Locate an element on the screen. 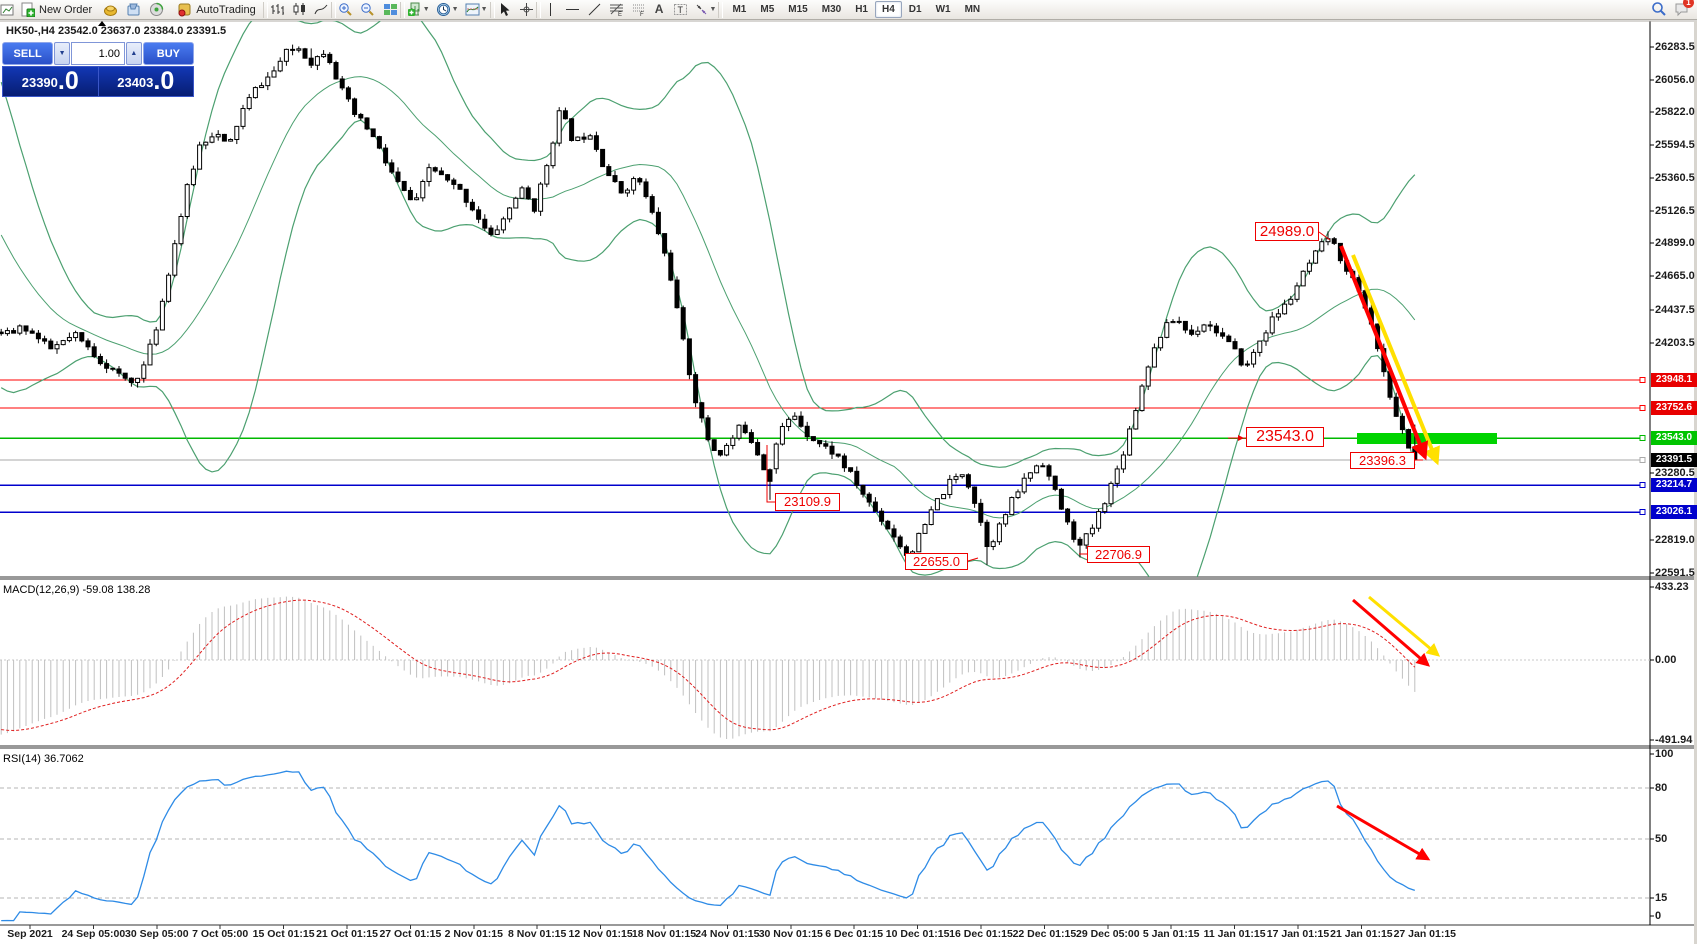  time-axis-label: 27 Jan 01:15 is located at coordinates (1425, 934).